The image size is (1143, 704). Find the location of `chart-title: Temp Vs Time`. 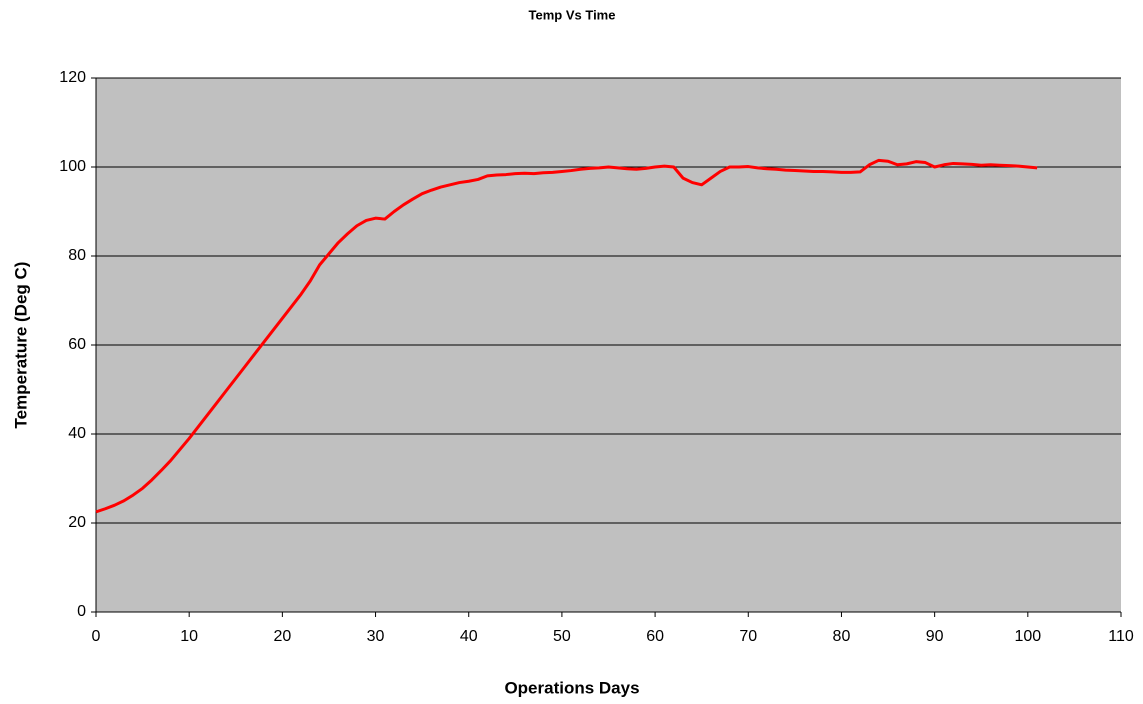

chart-title: Temp Vs Time is located at coordinates (572, 14).